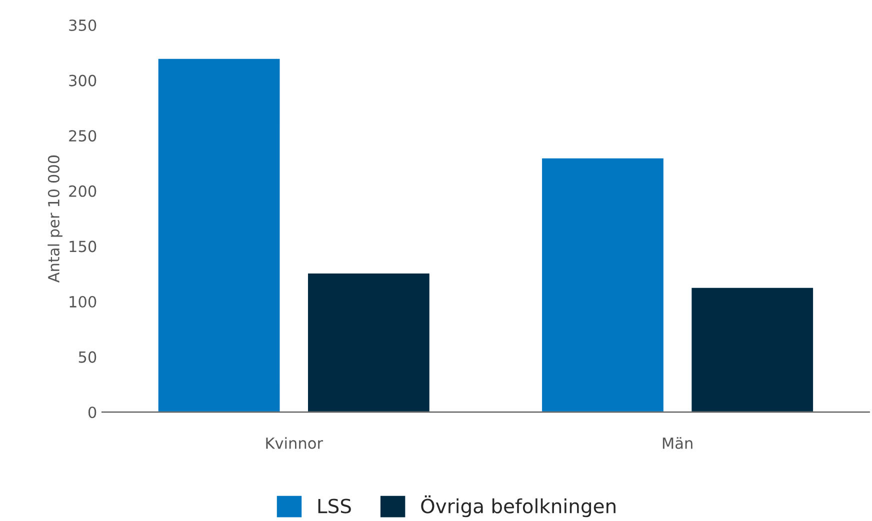 The width and height of the screenshot is (872, 521). I want to click on legend-label: LSS, so click(334, 506).